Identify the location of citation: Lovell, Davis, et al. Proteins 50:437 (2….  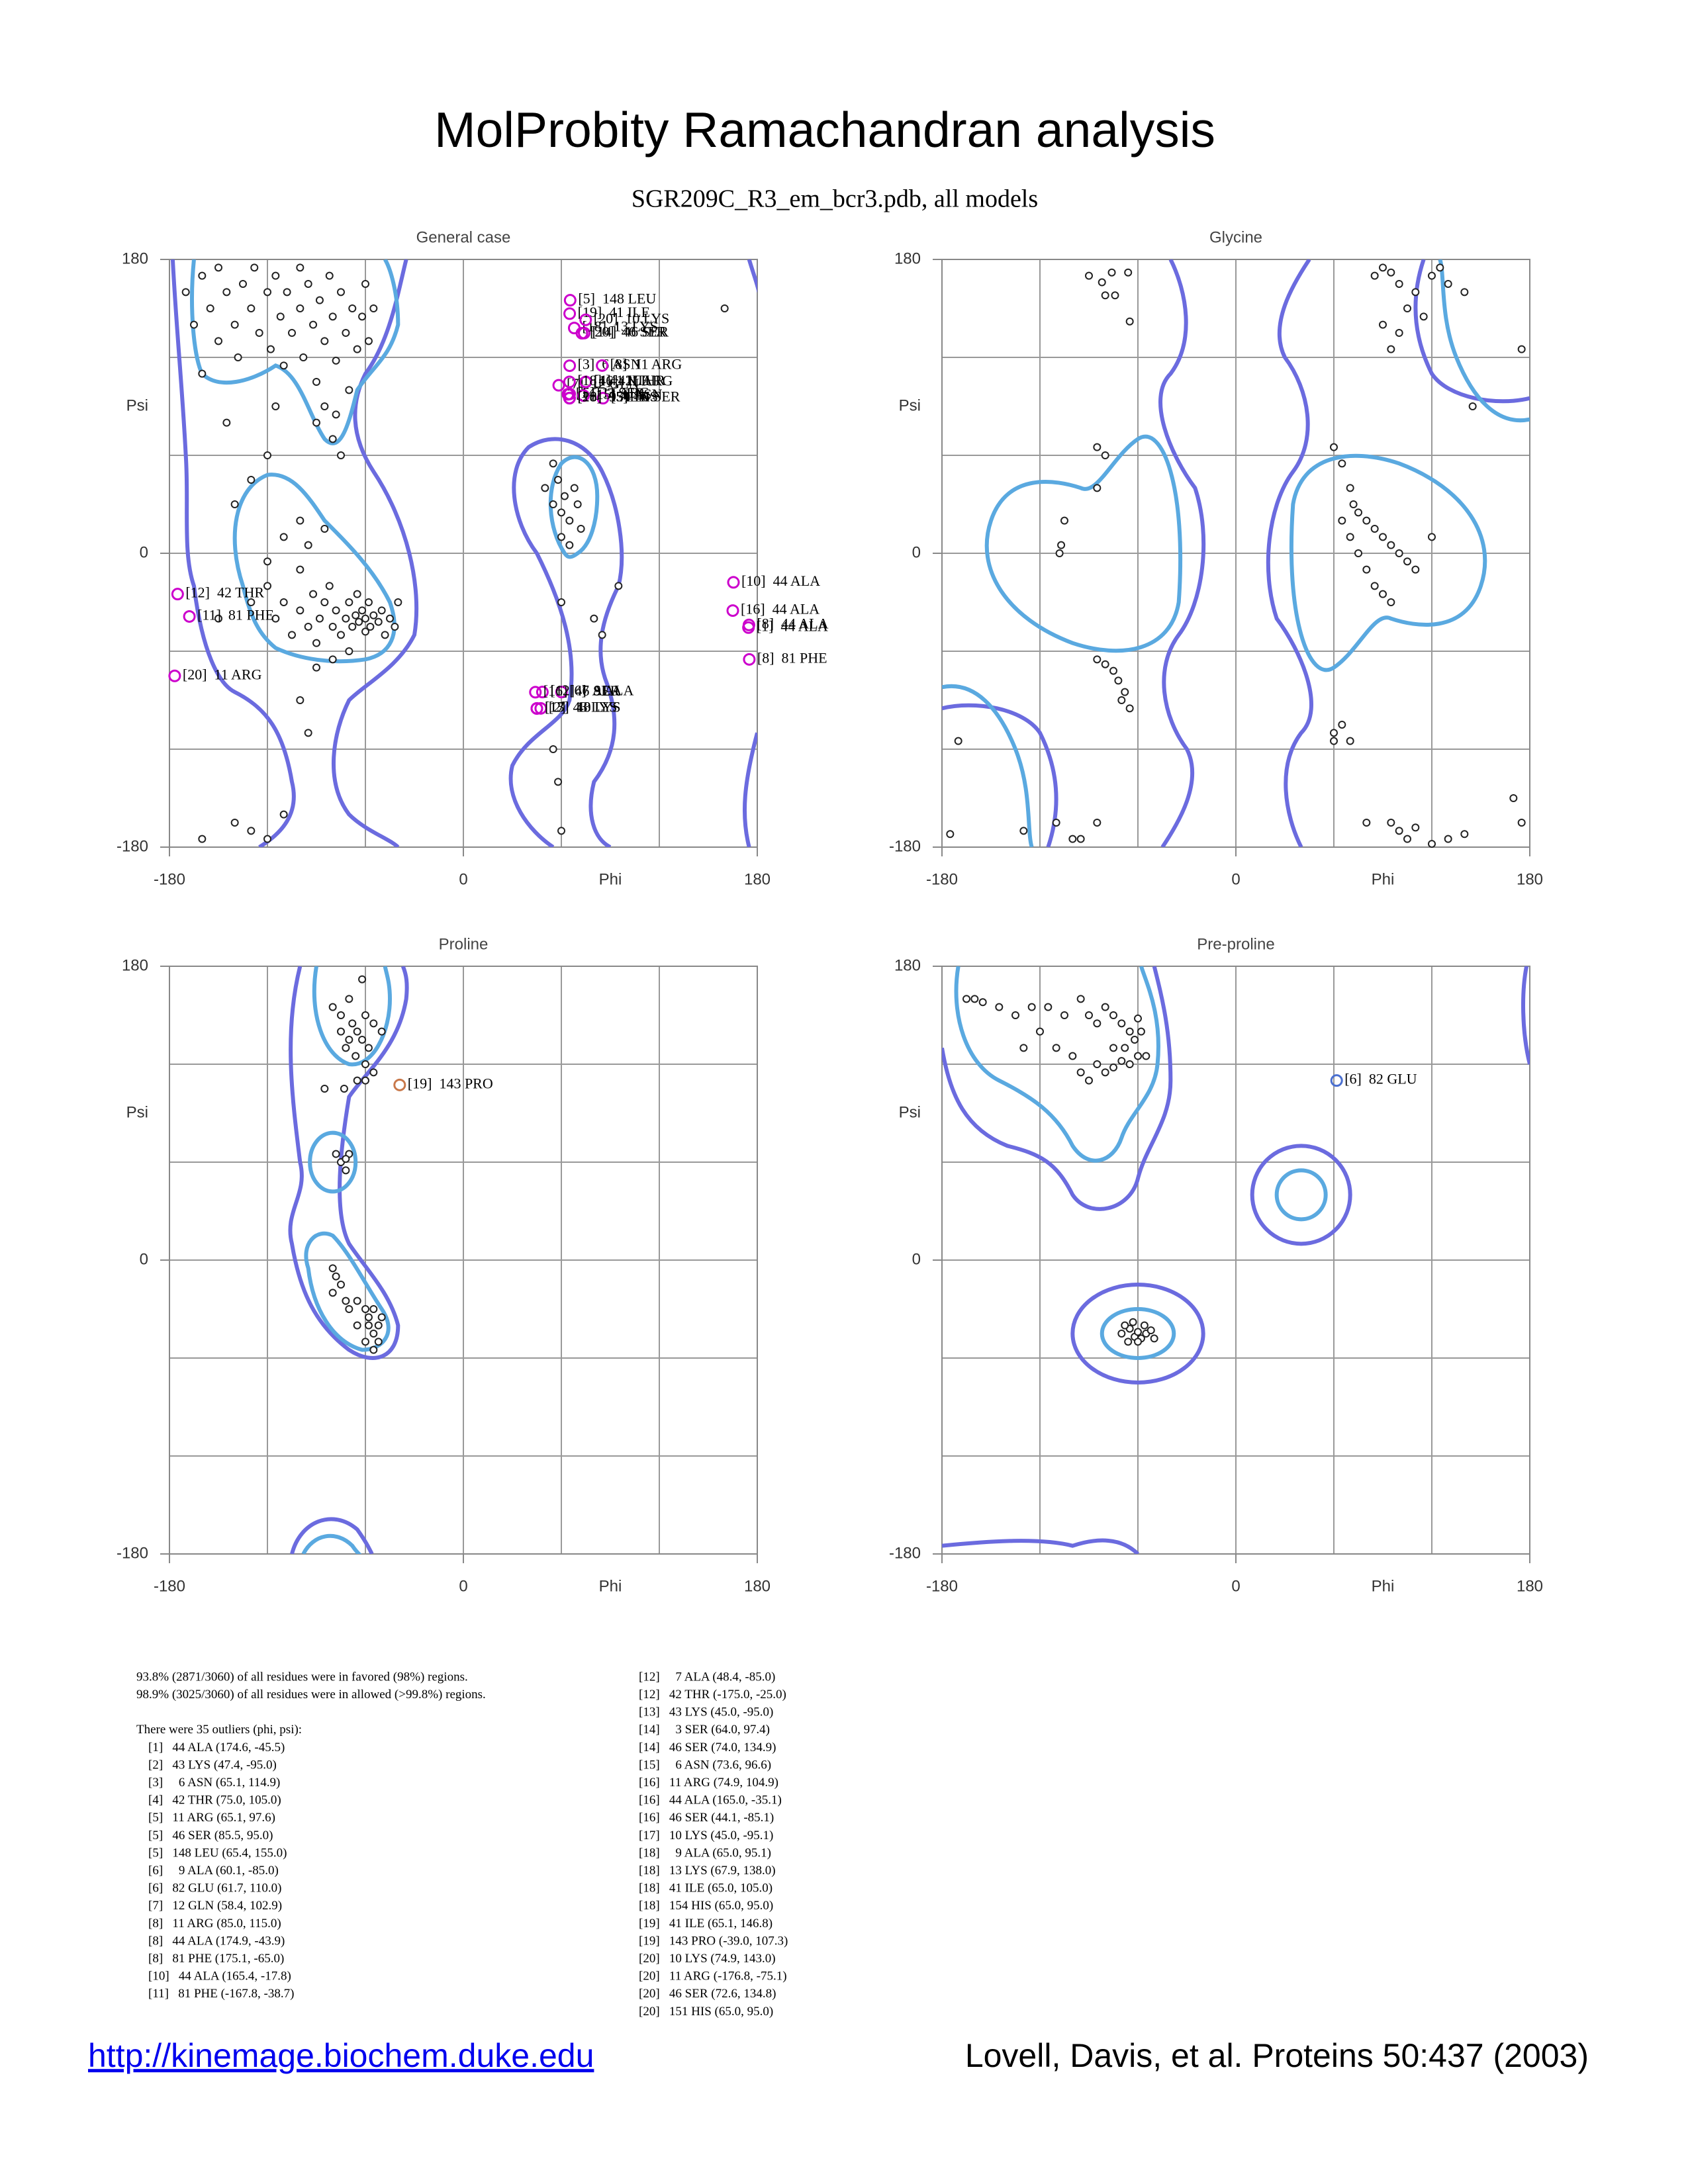
(1277, 2055).